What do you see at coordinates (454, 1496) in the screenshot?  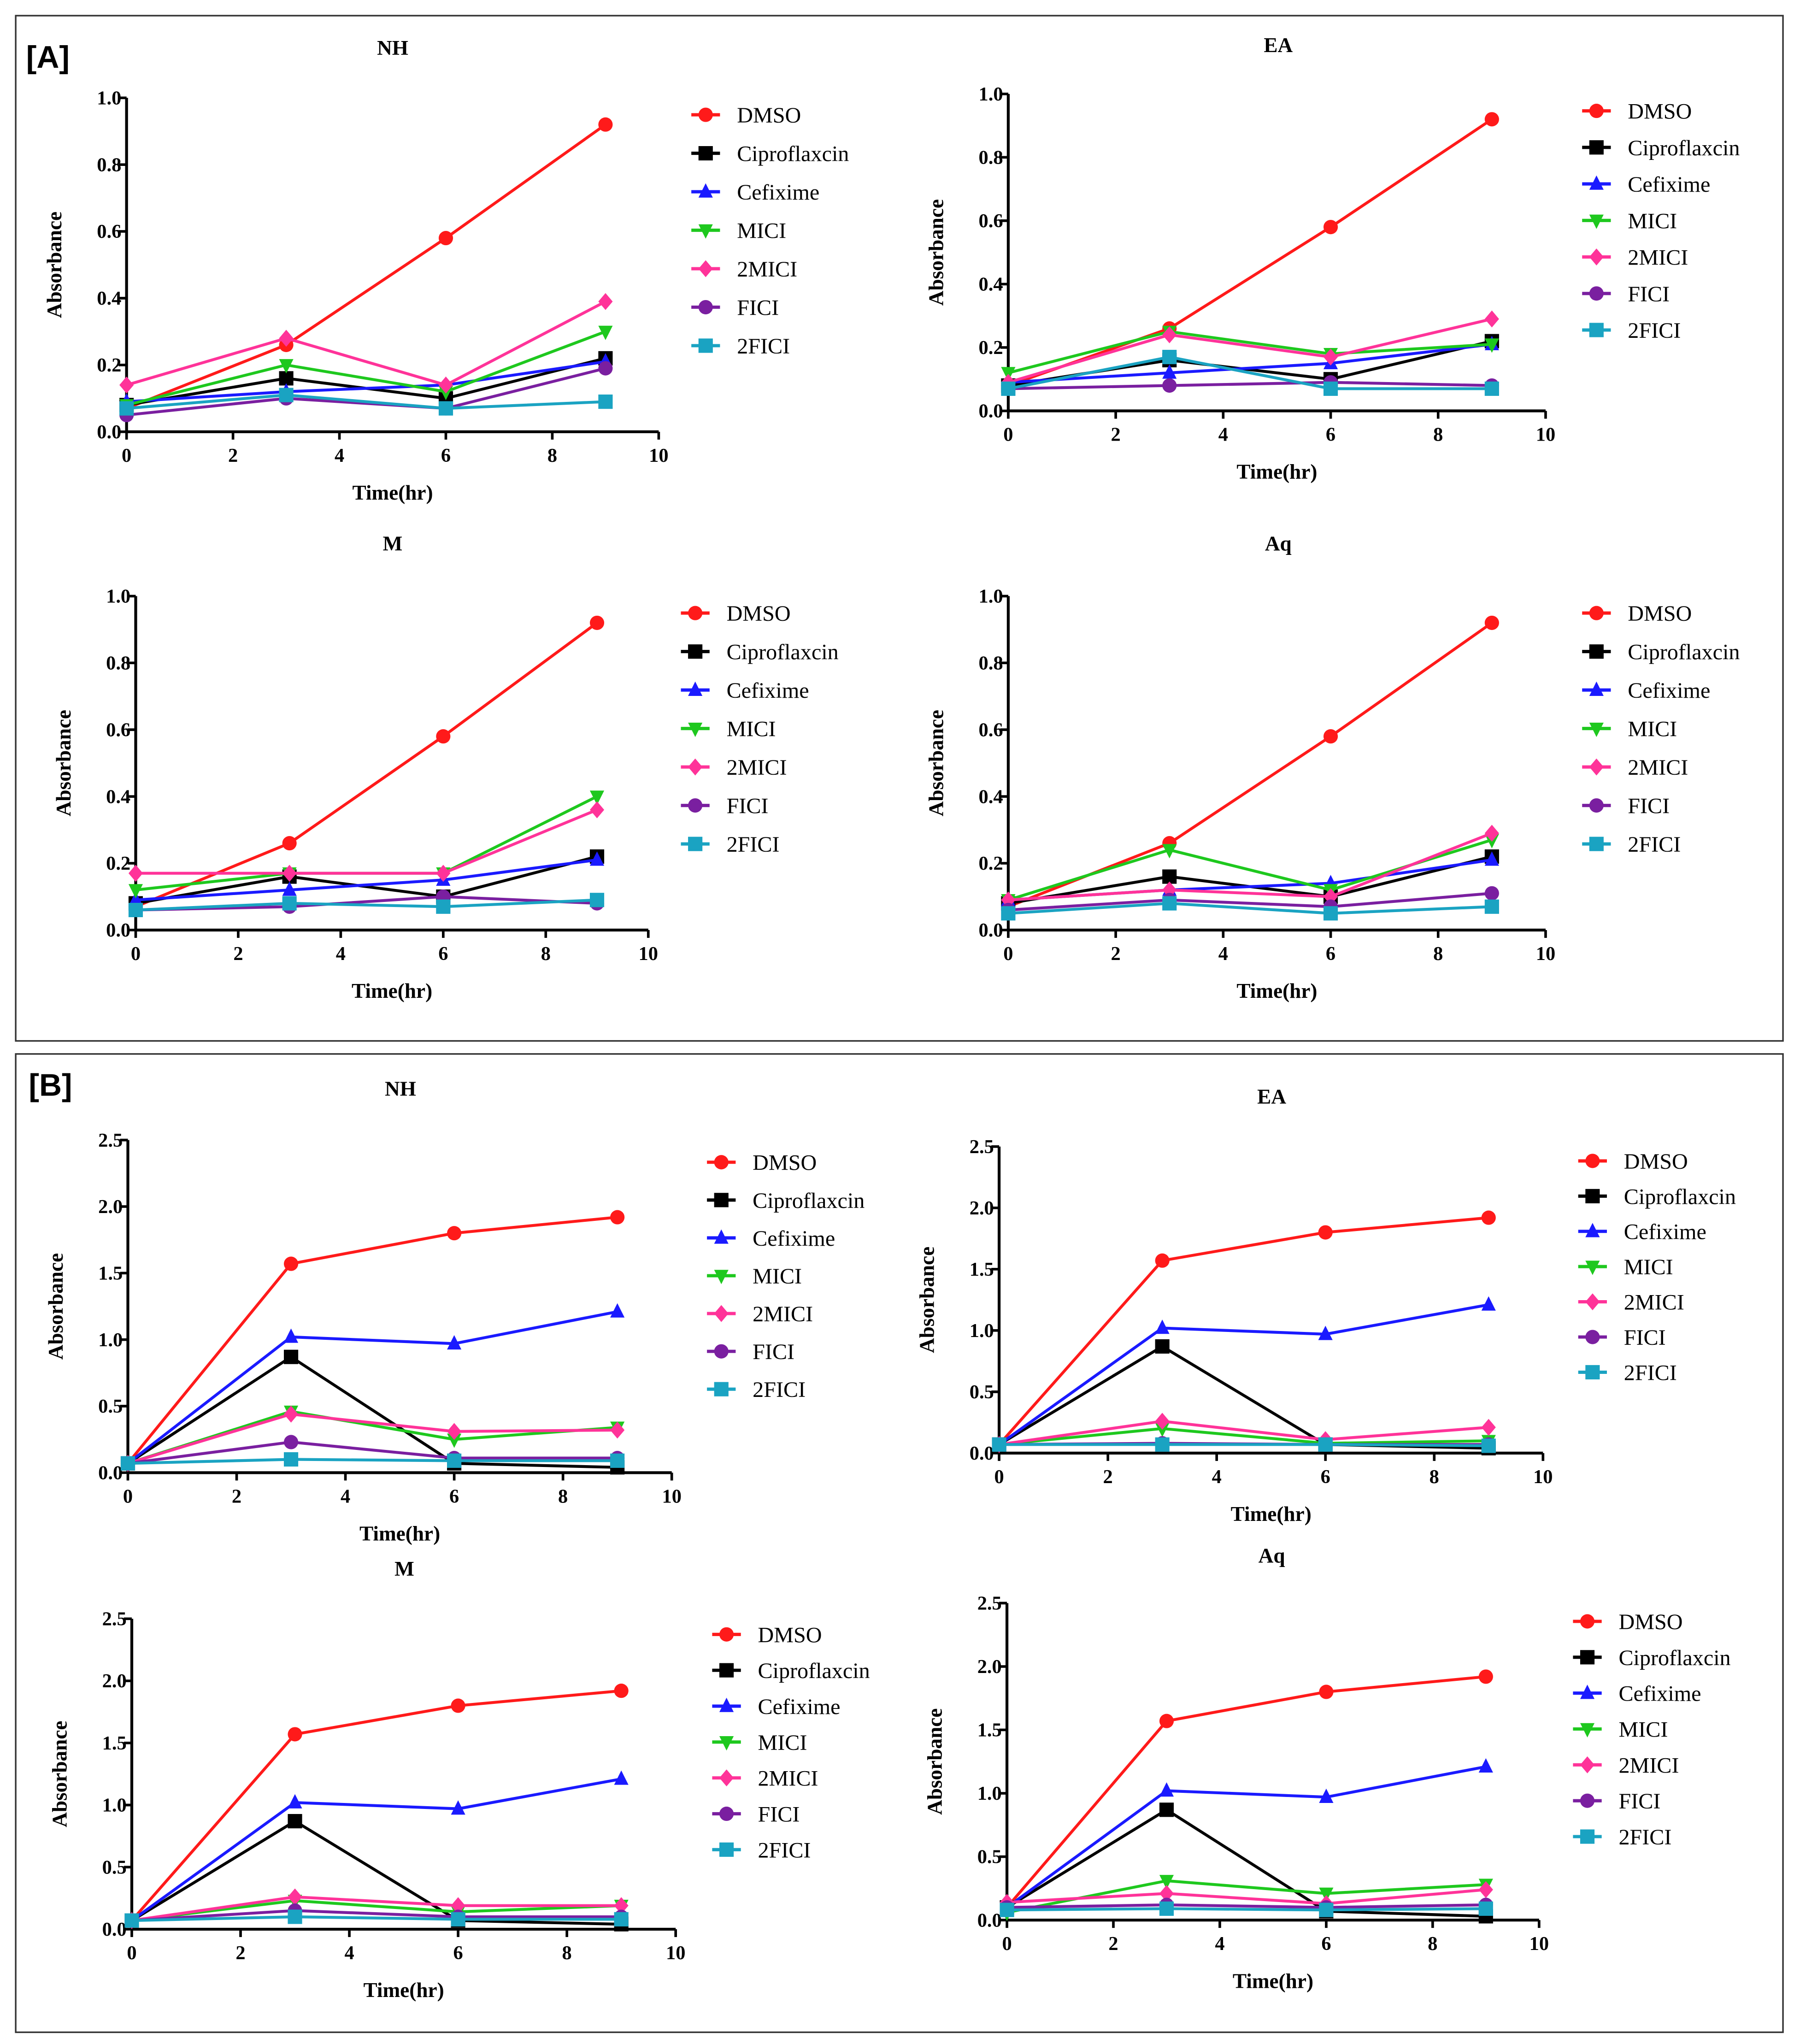 I see `x-tick-label: 6` at bounding box center [454, 1496].